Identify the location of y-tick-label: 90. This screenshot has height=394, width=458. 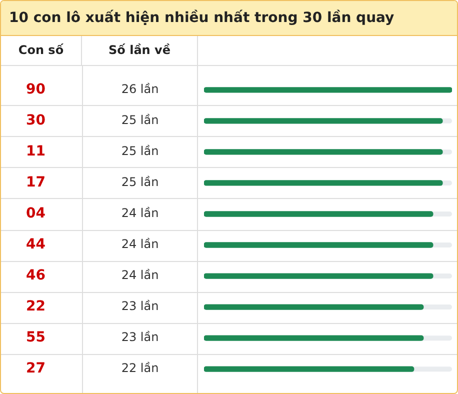
(36, 90).